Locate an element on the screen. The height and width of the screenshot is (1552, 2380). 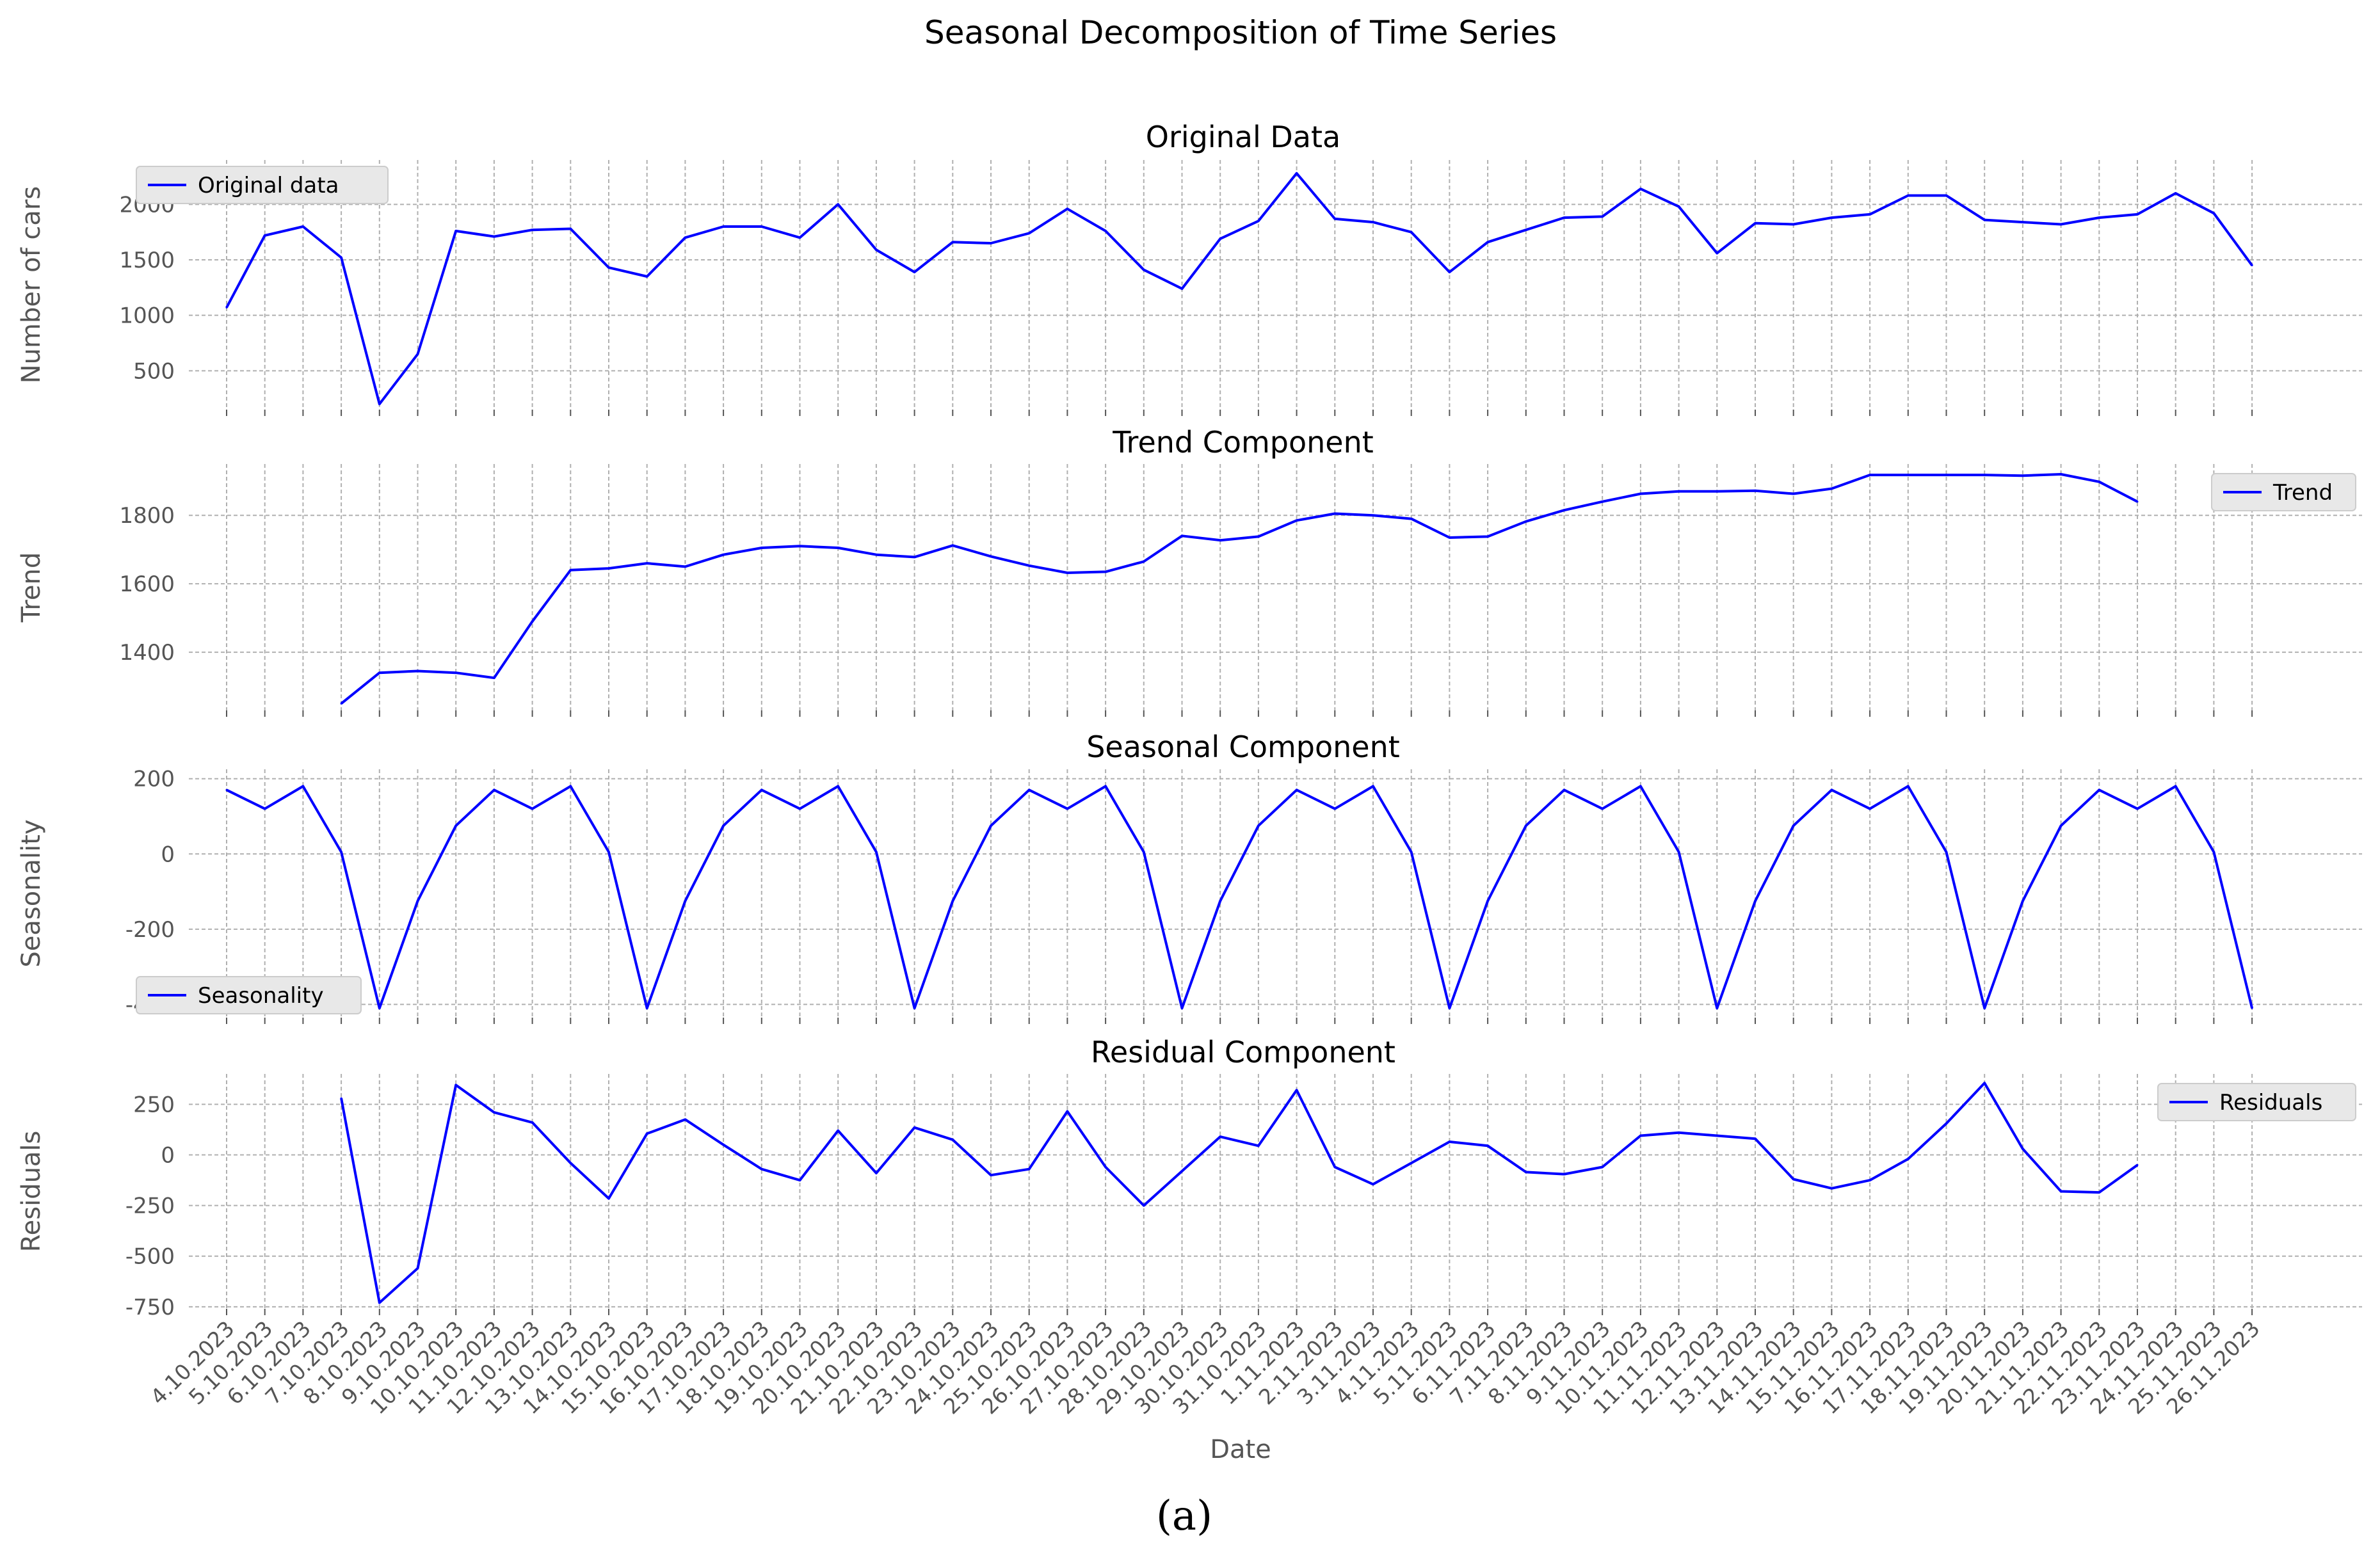
legend-label: Residuals is located at coordinates (2270, 1103).